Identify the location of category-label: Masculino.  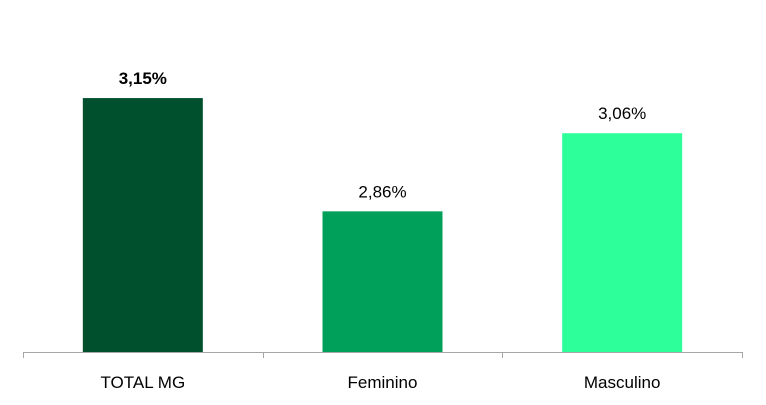
(622, 382).